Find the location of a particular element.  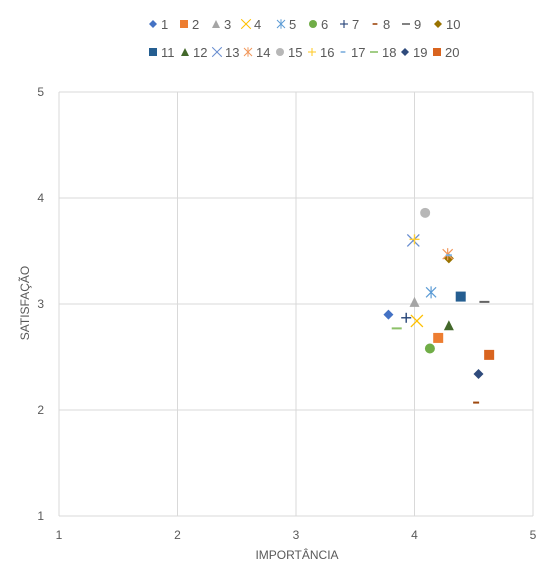

legend-item-8: 8 is located at coordinates (381, 24).